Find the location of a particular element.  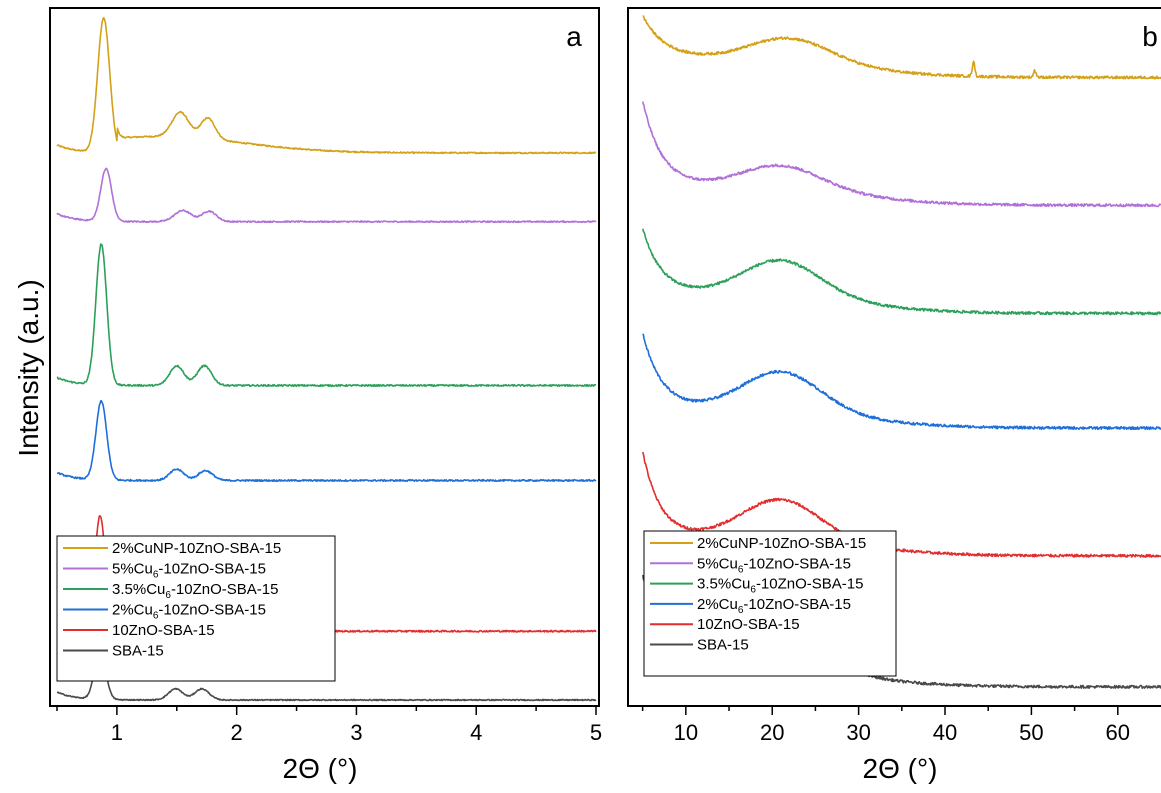

x-tick-label: 2 is located at coordinates (237, 732).